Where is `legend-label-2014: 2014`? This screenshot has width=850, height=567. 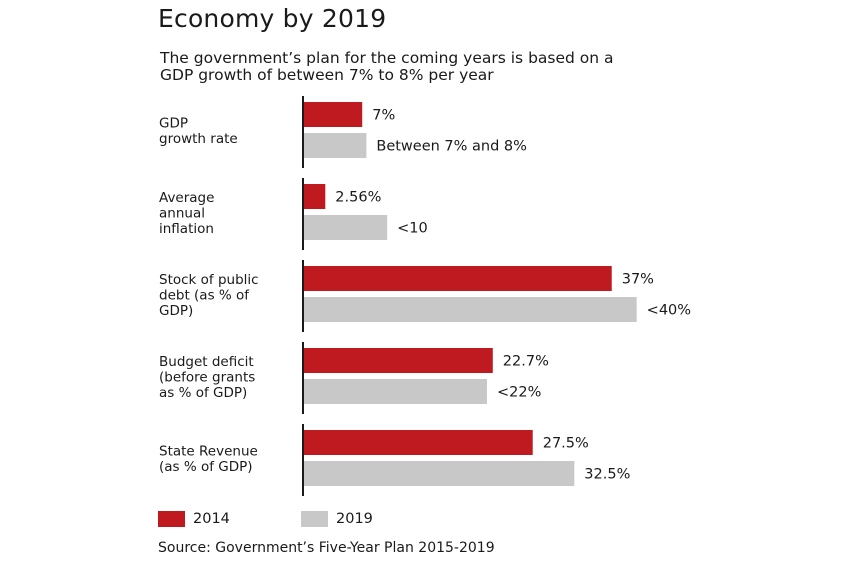
legend-label-2014: 2014 is located at coordinates (211, 519).